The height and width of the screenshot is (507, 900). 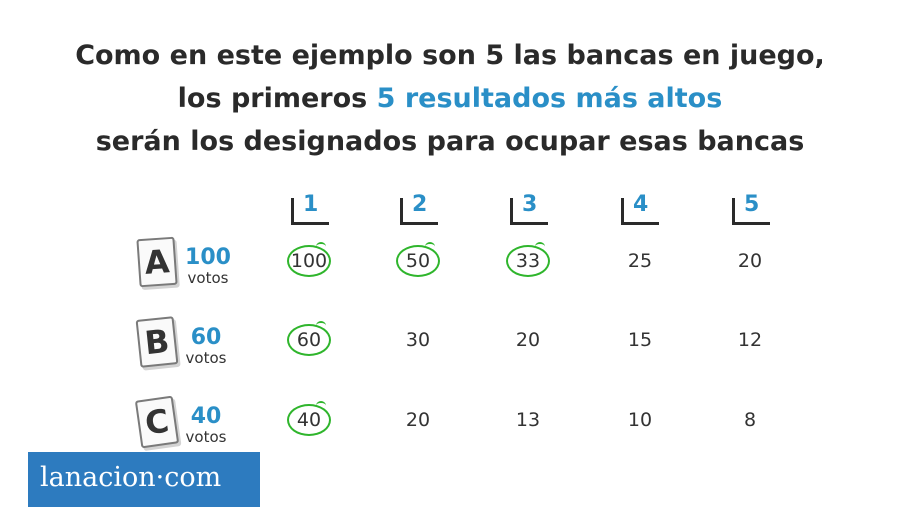 I want to click on divisor-header-3: 3, so click(x=530, y=209).